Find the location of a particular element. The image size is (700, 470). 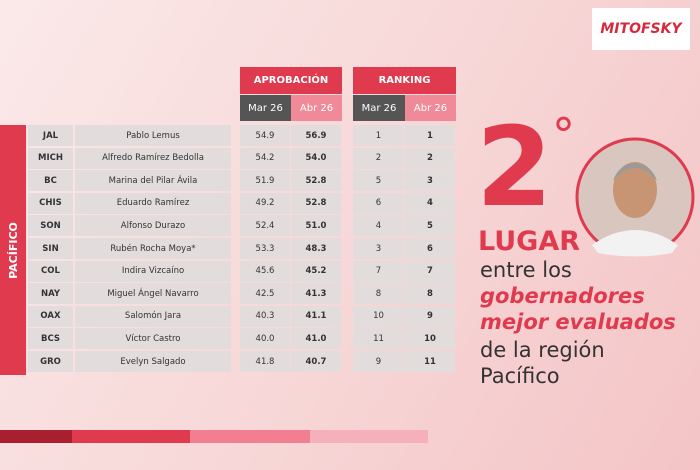

region-label: PACÍFICO is located at coordinates (13, 250).